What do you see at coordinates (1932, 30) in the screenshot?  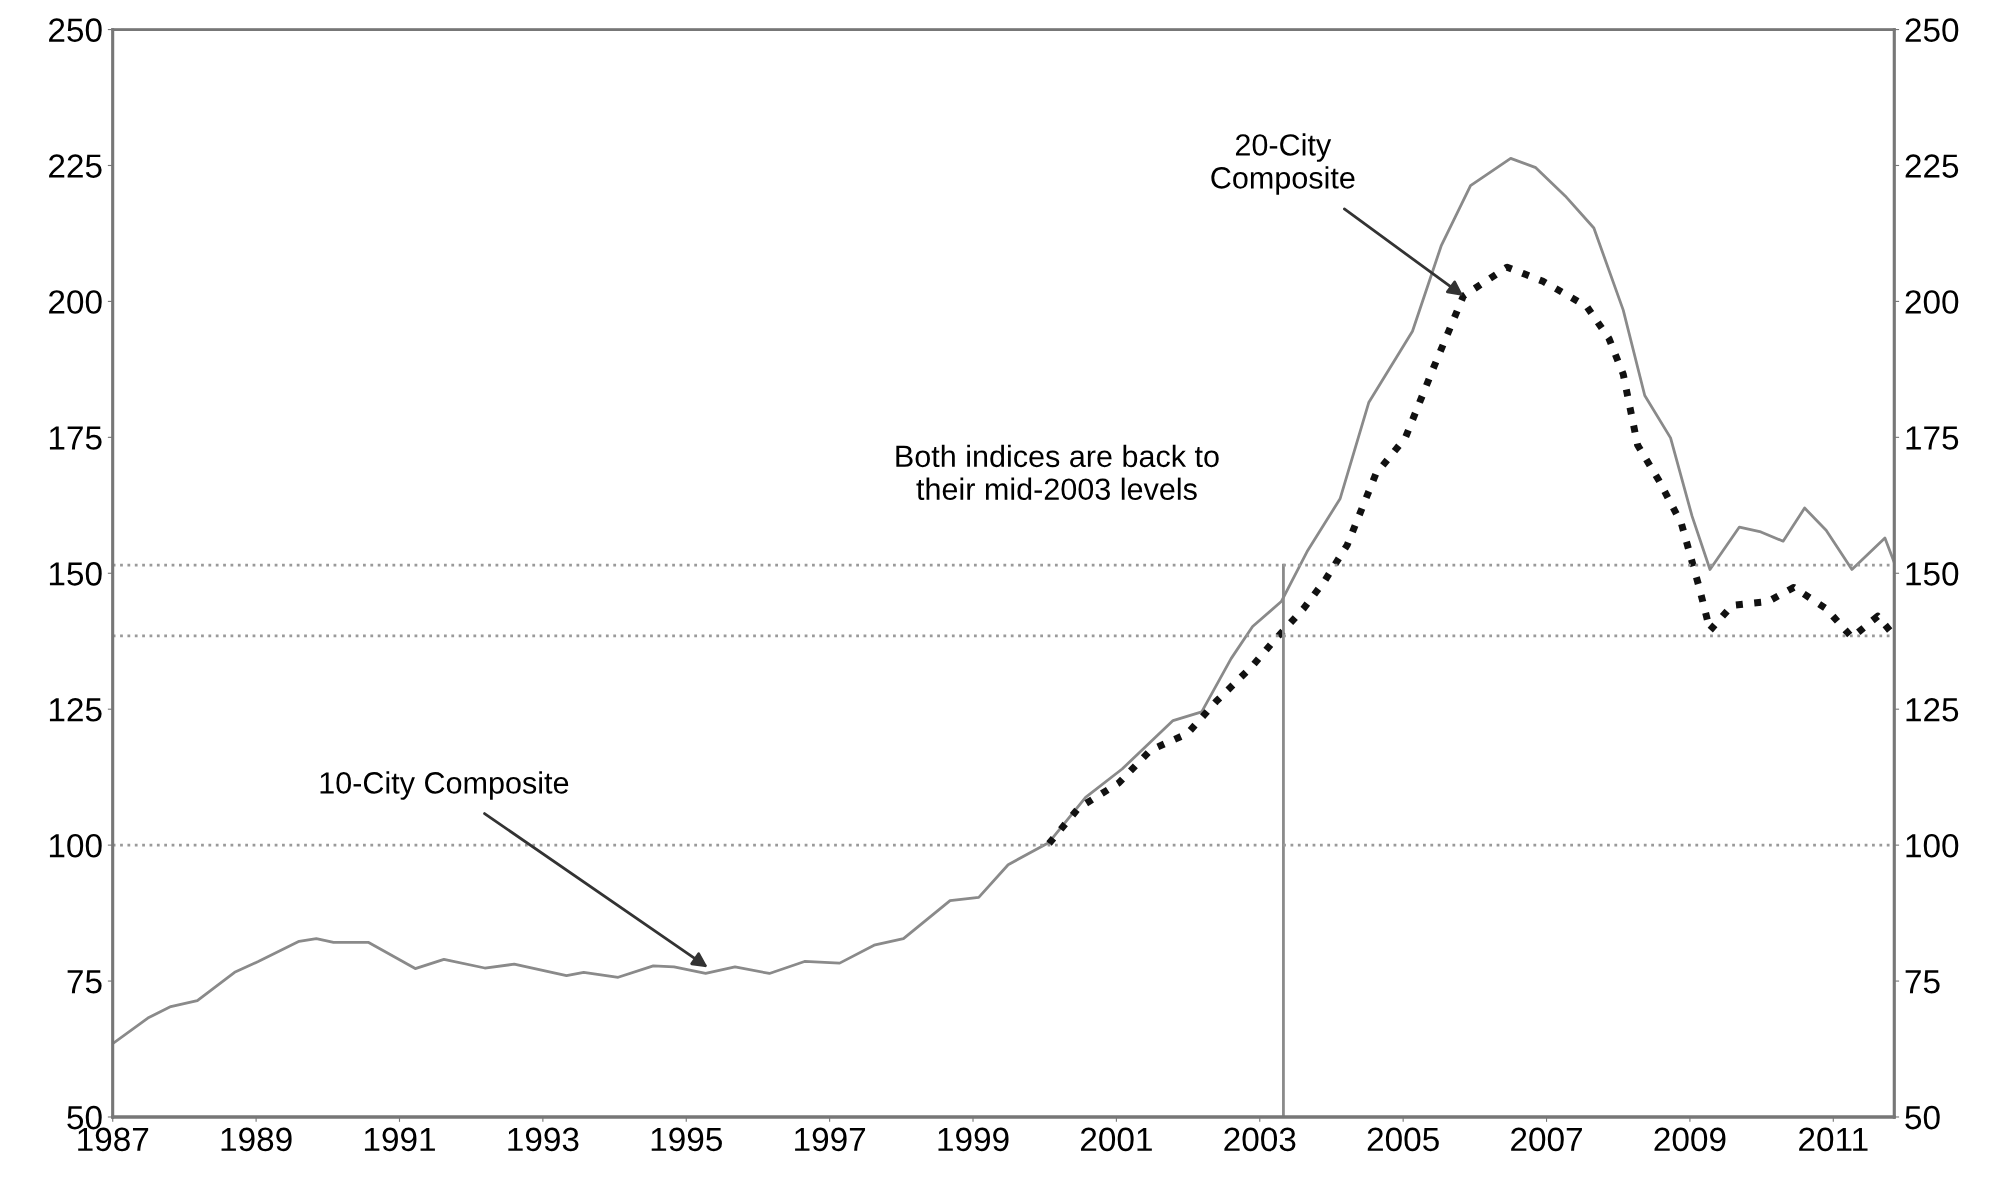 I see `y2-tick-label: 250` at bounding box center [1932, 30].